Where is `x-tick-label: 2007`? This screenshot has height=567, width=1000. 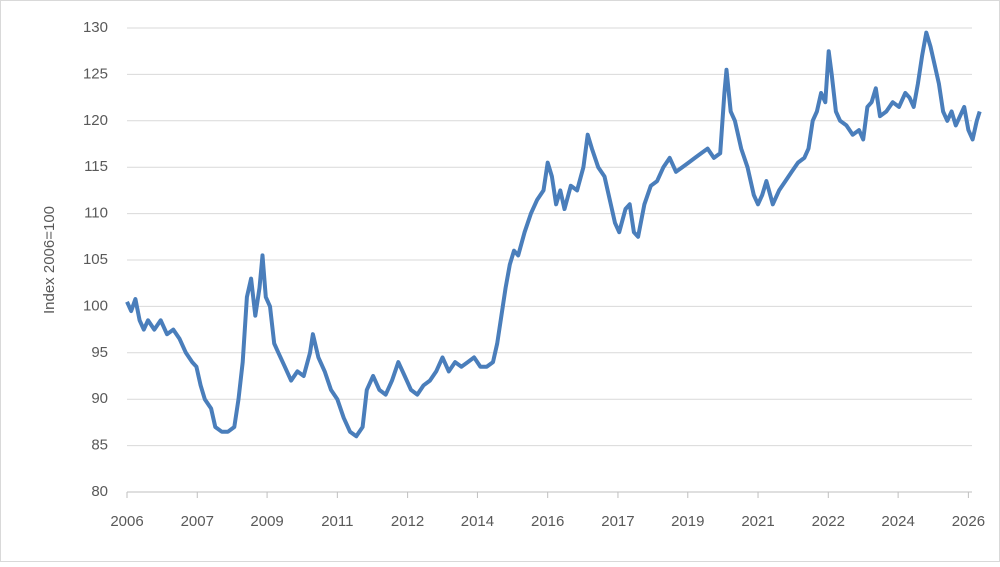
x-tick-label: 2007 is located at coordinates (197, 521).